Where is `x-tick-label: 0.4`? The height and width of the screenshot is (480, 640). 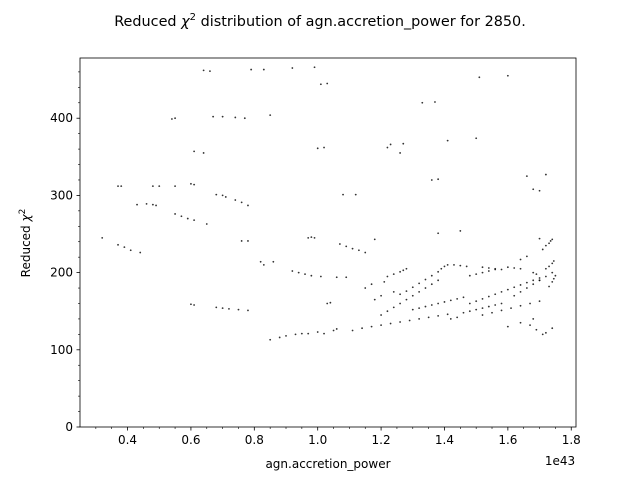
x-tick-label: 0.4 is located at coordinates (127, 440).